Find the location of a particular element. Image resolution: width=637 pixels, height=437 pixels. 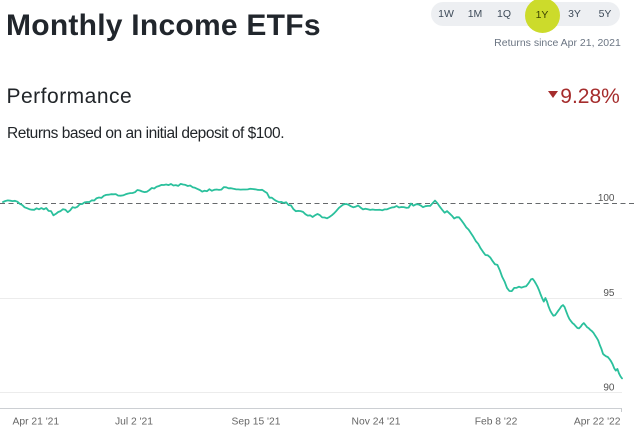

svg-text: Apr 22 '22 is located at coordinates (597, 422).